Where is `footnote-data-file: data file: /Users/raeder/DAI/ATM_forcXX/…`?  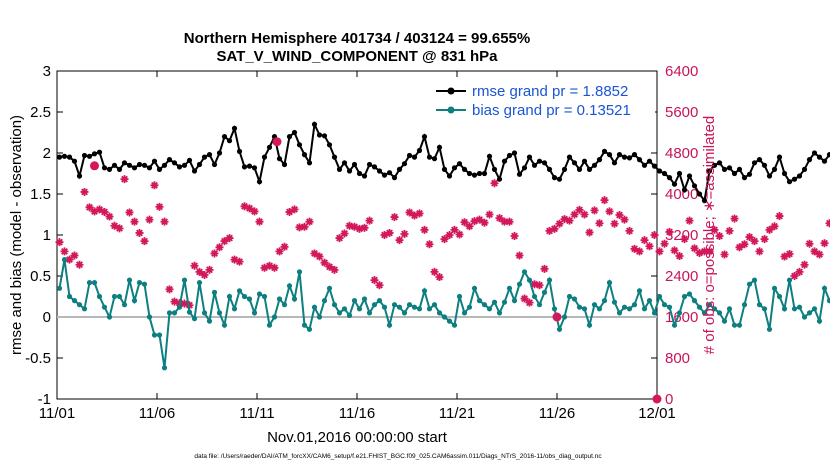 footnote-data-file: data file: /Users/raeder/DAI/ATM_forcXX/… is located at coordinates (398, 456).